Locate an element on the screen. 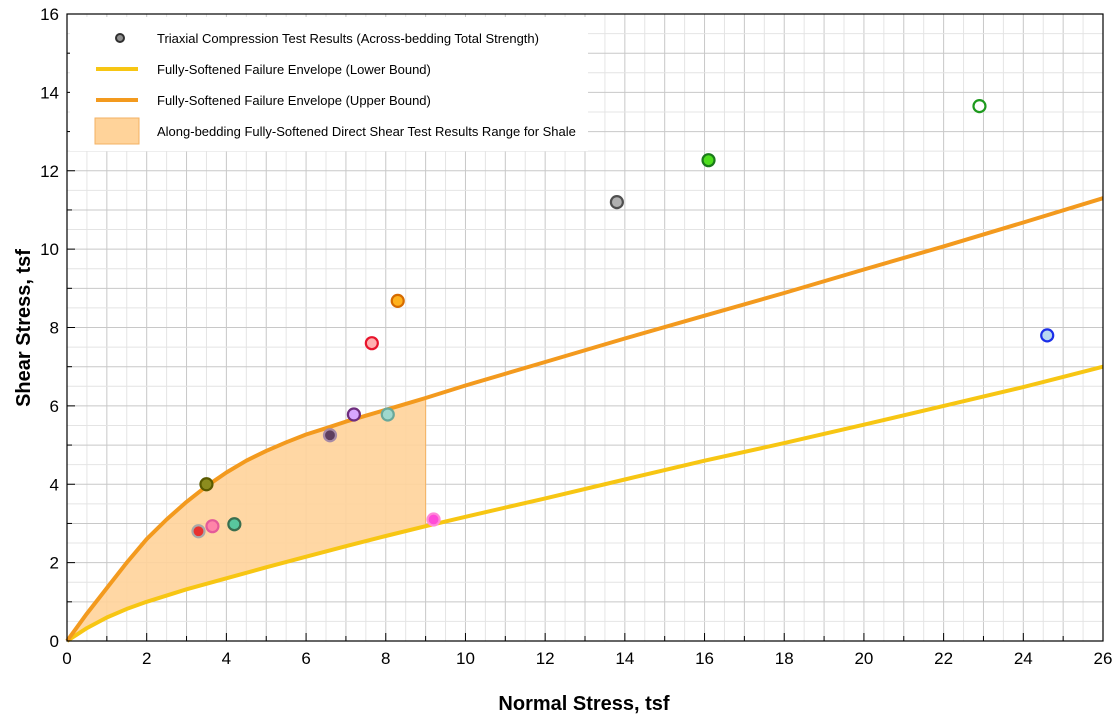 The height and width of the screenshot is (719, 1120). legend-background is located at coordinates (329, 84).